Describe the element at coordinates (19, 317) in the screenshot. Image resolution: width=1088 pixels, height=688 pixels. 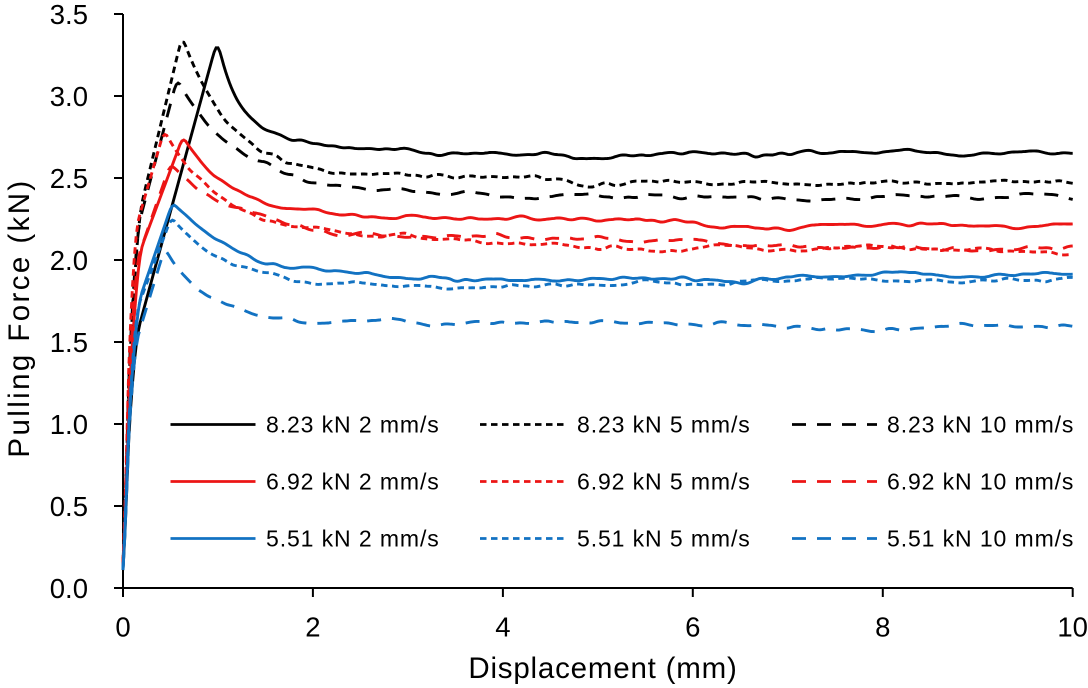
I see `svg-text: Pulling Force (kN)` at that location.